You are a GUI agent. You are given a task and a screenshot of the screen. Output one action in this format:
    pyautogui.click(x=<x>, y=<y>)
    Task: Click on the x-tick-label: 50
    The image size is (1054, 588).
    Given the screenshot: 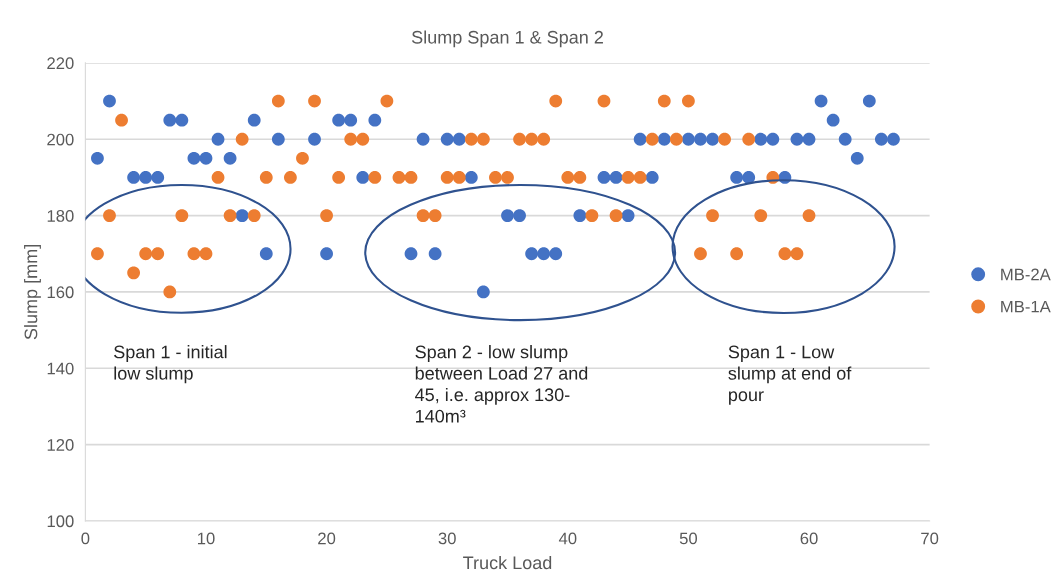 What is the action you would take?
    pyautogui.click(x=688, y=538)
    